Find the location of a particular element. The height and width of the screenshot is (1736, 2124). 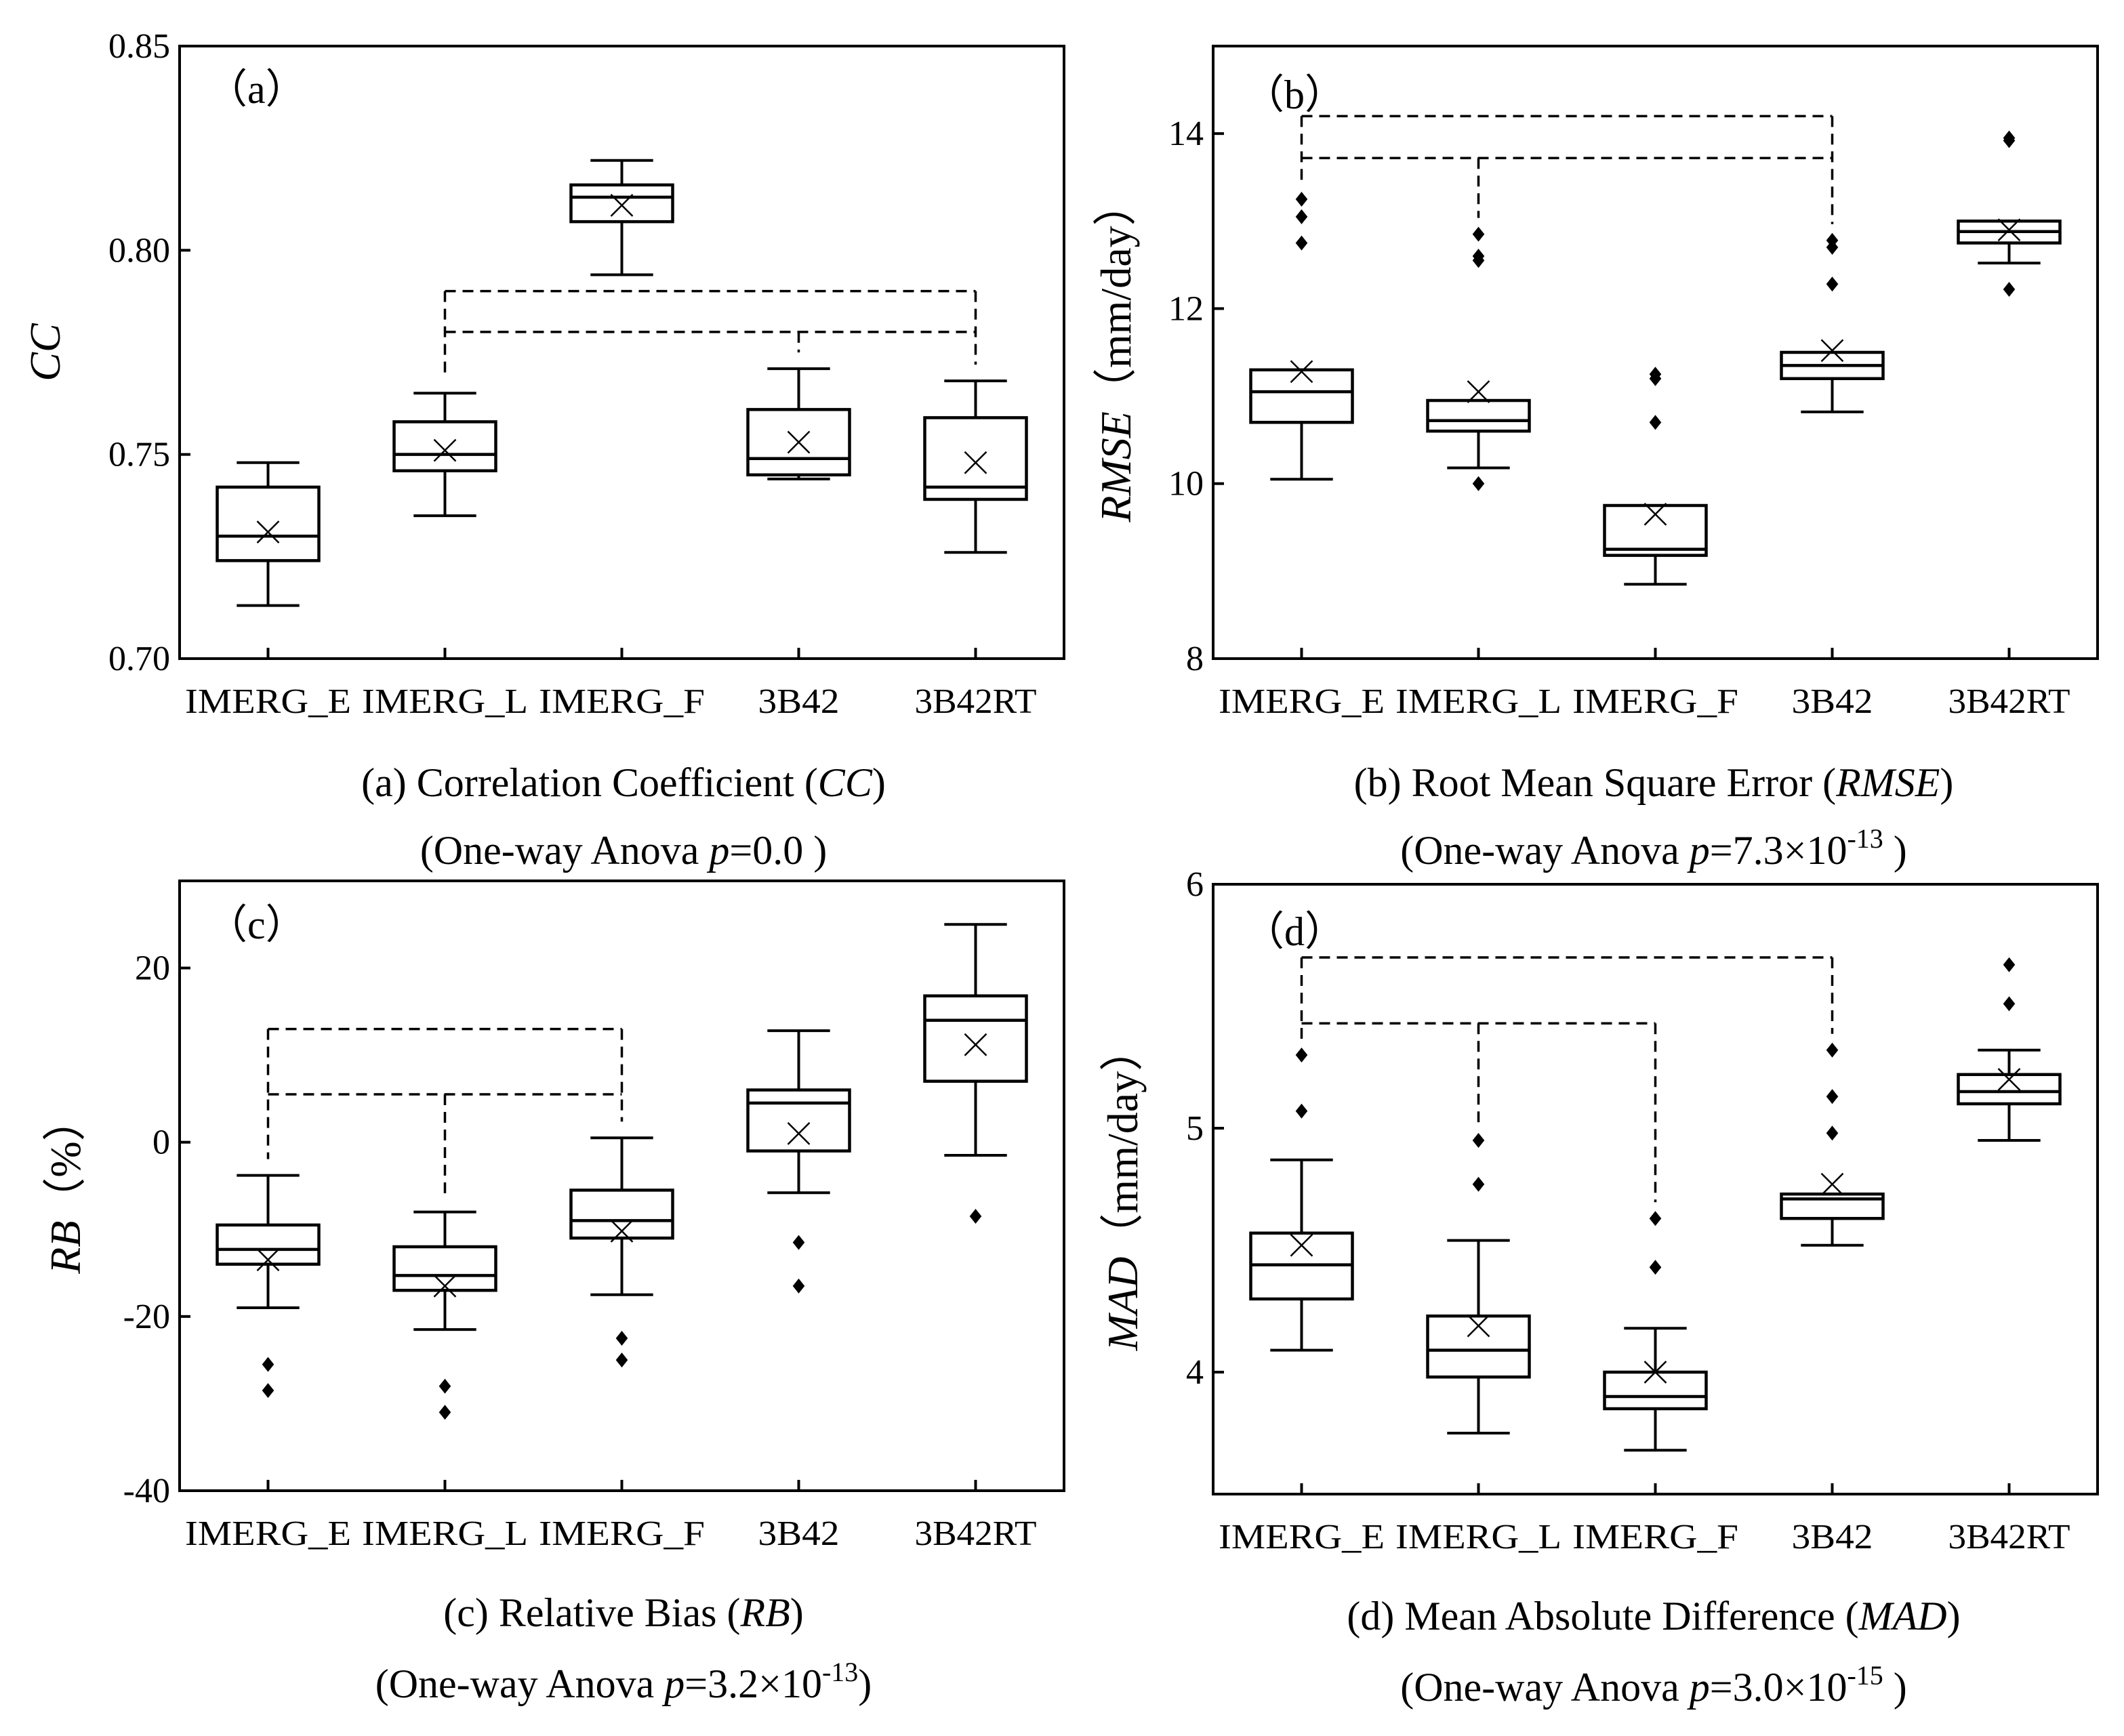

panel-tag: （a） is located at coordinates (256, 89).